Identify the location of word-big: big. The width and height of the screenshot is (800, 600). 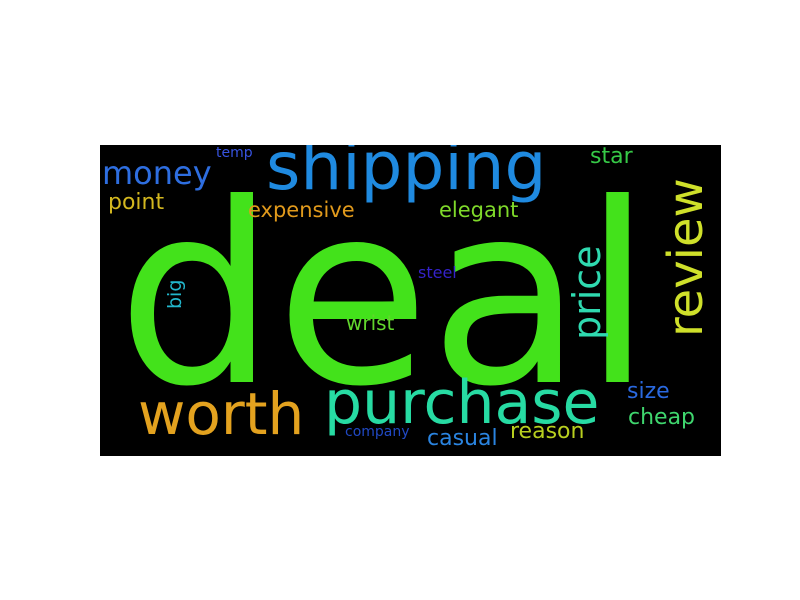
(175, 294).